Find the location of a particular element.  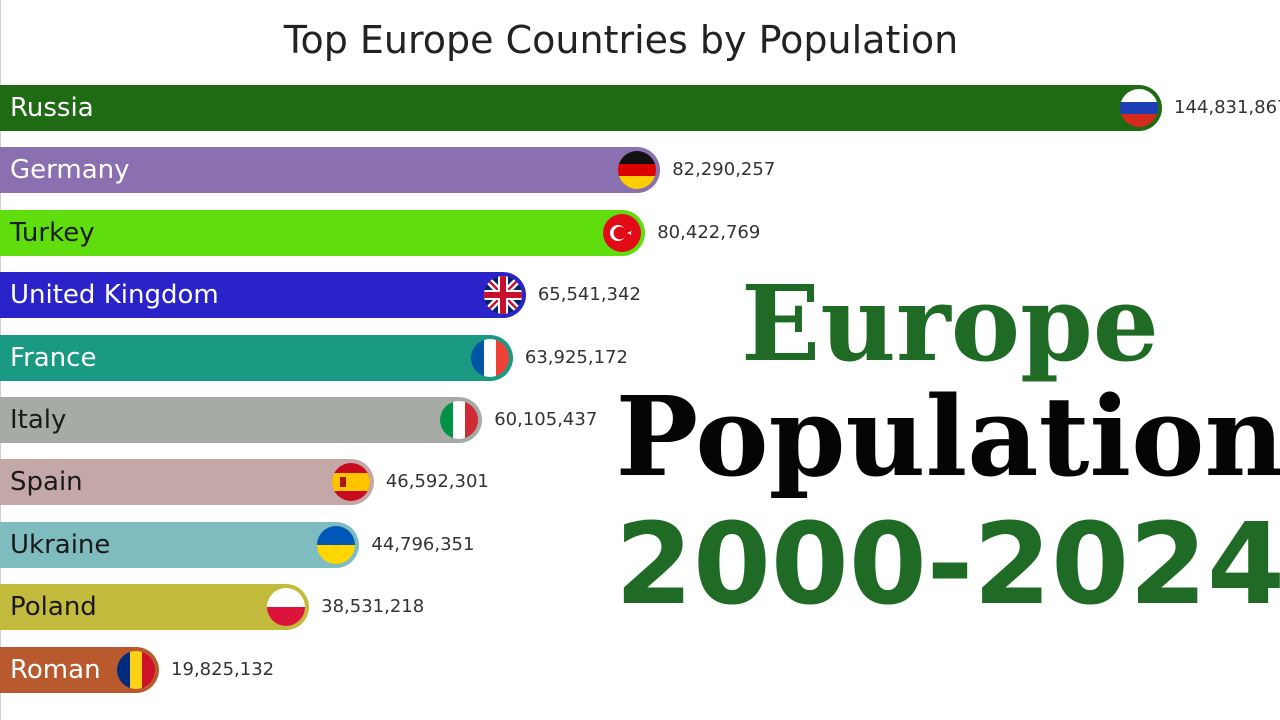

bar-ukraine: Ukraine is located at coordinates (180, 544).